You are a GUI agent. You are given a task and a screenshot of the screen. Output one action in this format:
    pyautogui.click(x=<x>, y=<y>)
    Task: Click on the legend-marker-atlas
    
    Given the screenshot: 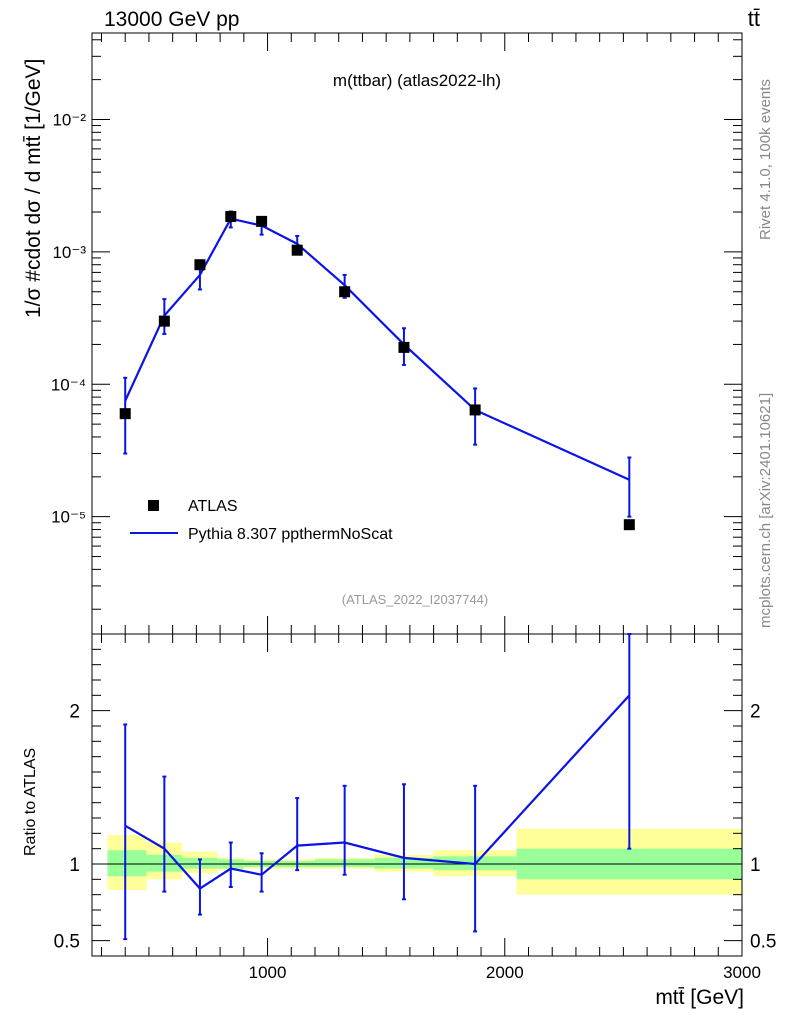 What is the action you would take?
    pyautogui.click(x=153, y=505)
    